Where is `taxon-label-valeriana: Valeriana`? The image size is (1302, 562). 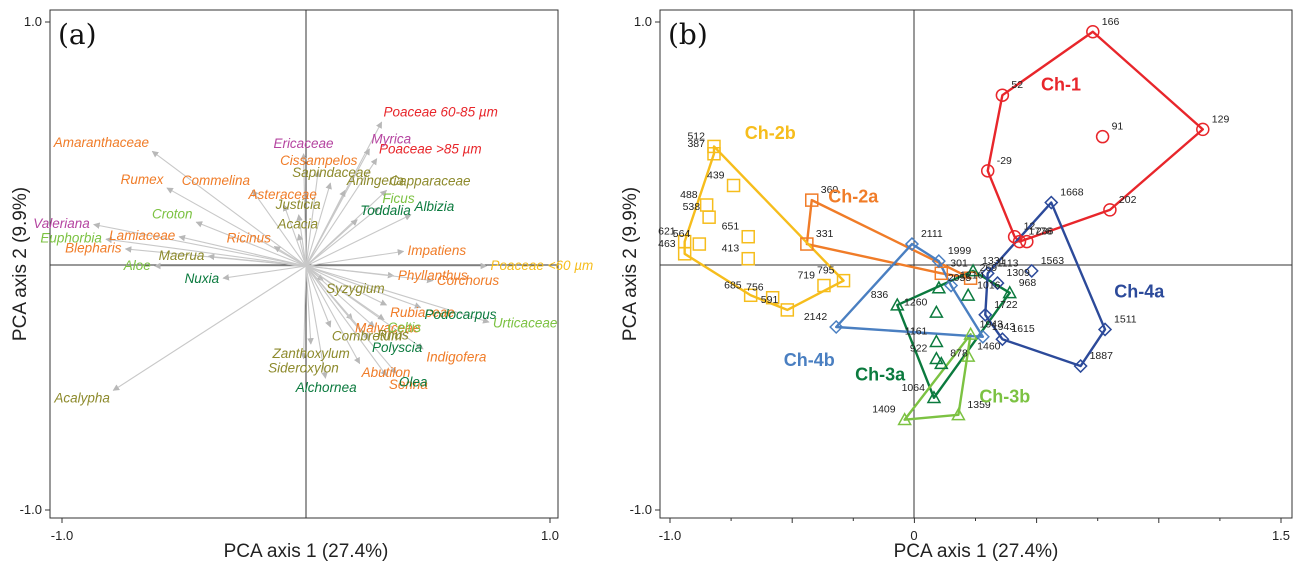 taxon-label-valeriana: Valeriana is located at coordinates (61, 223).